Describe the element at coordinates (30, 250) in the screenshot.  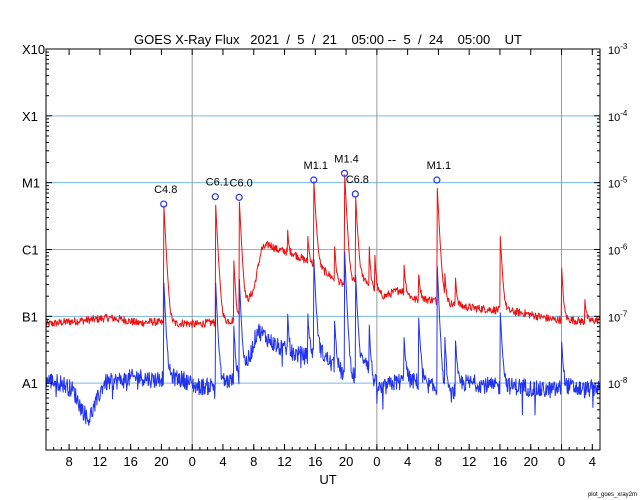
I see `class-label-c1: C1` at that location.